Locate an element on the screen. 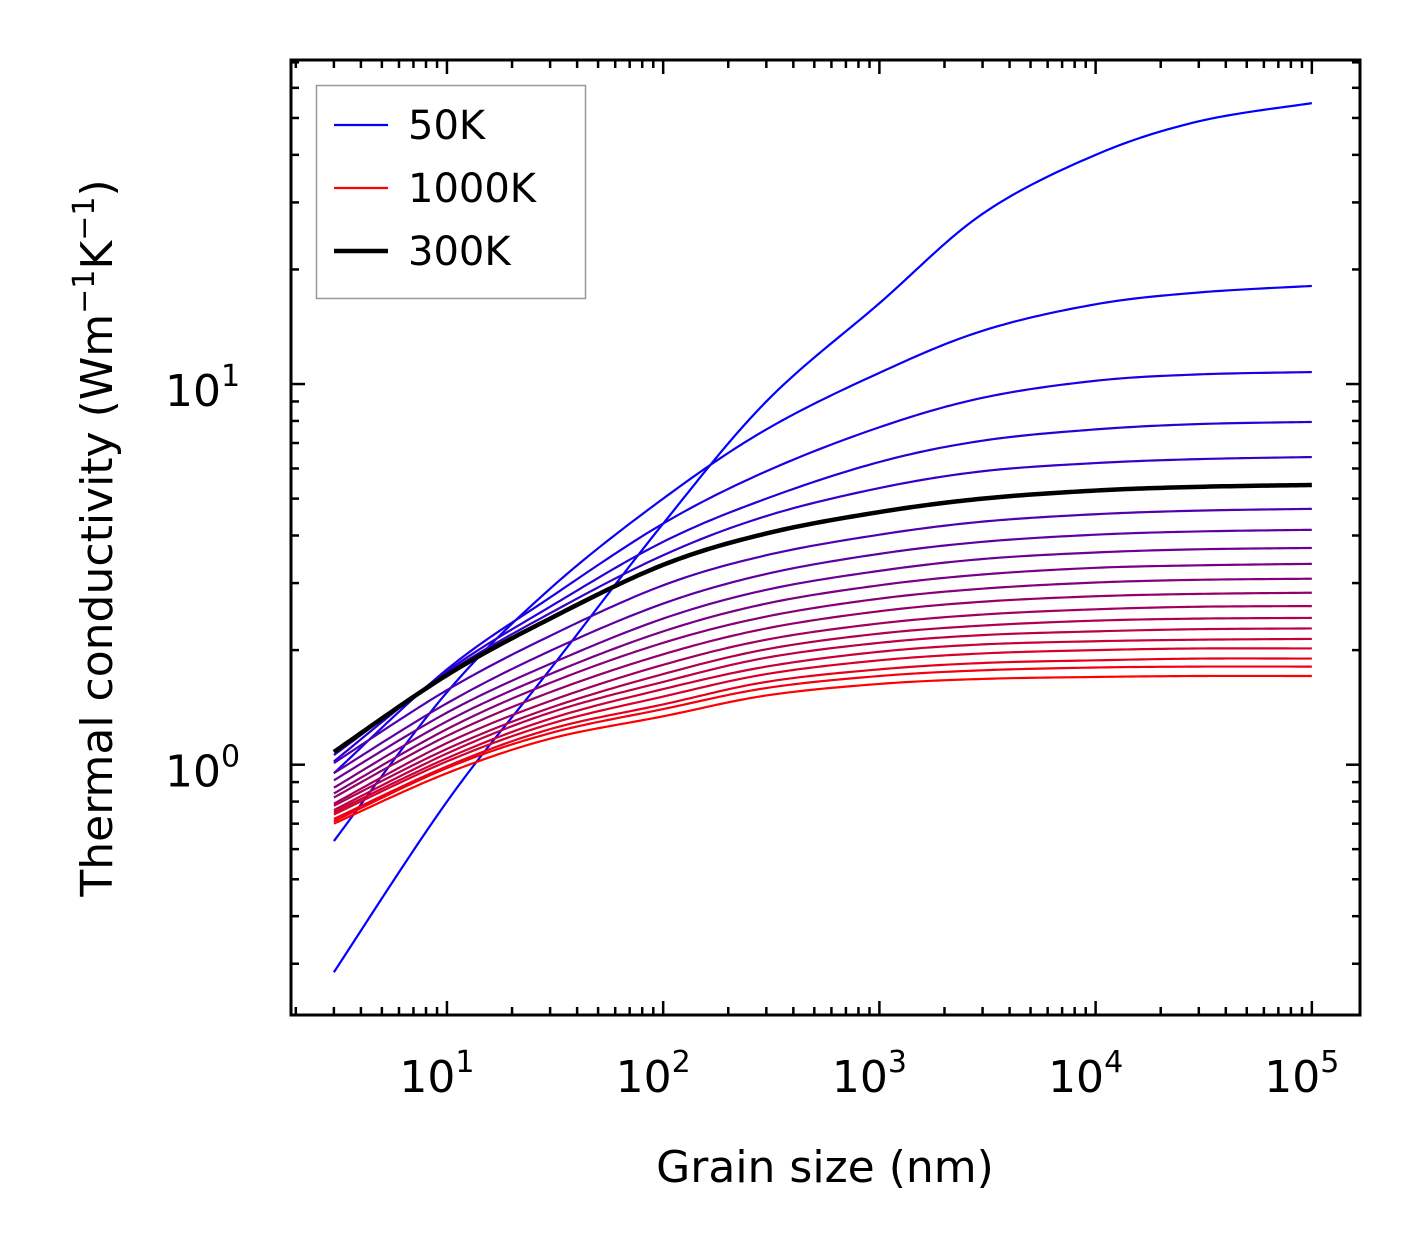 The image size is (1421, 1254). y-tick-label: 10⁰ is located at coordinates (202, 769).